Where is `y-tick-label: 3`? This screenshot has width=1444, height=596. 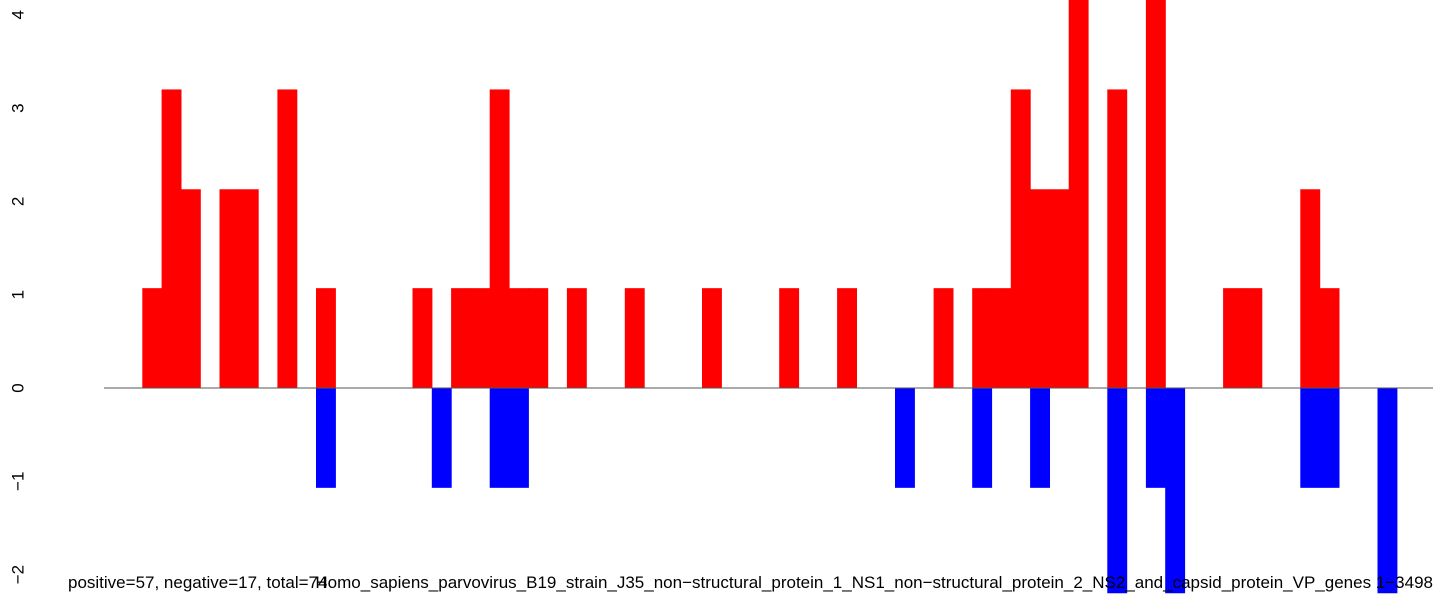
y-tick-label: 3 is located at coordinates (18, 107).